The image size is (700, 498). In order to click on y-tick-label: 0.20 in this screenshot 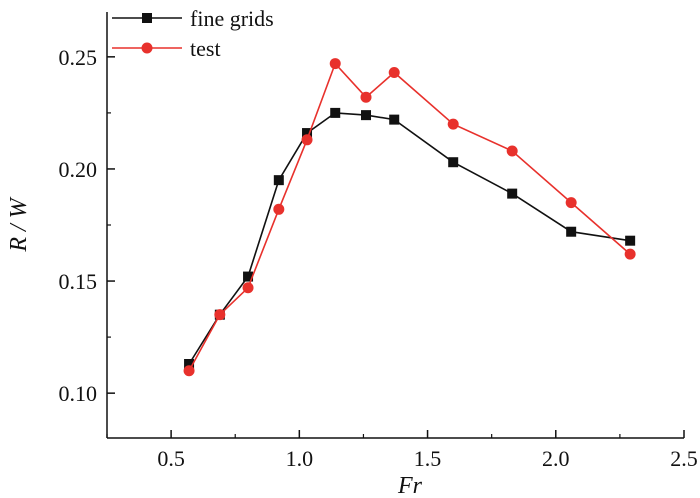, I will do `click(78, 169)`.